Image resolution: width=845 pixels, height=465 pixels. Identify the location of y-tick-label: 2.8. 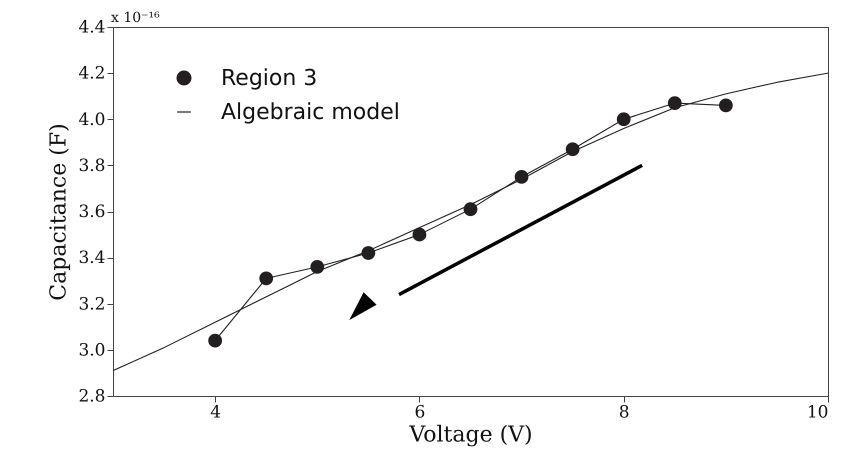
(92, 396).